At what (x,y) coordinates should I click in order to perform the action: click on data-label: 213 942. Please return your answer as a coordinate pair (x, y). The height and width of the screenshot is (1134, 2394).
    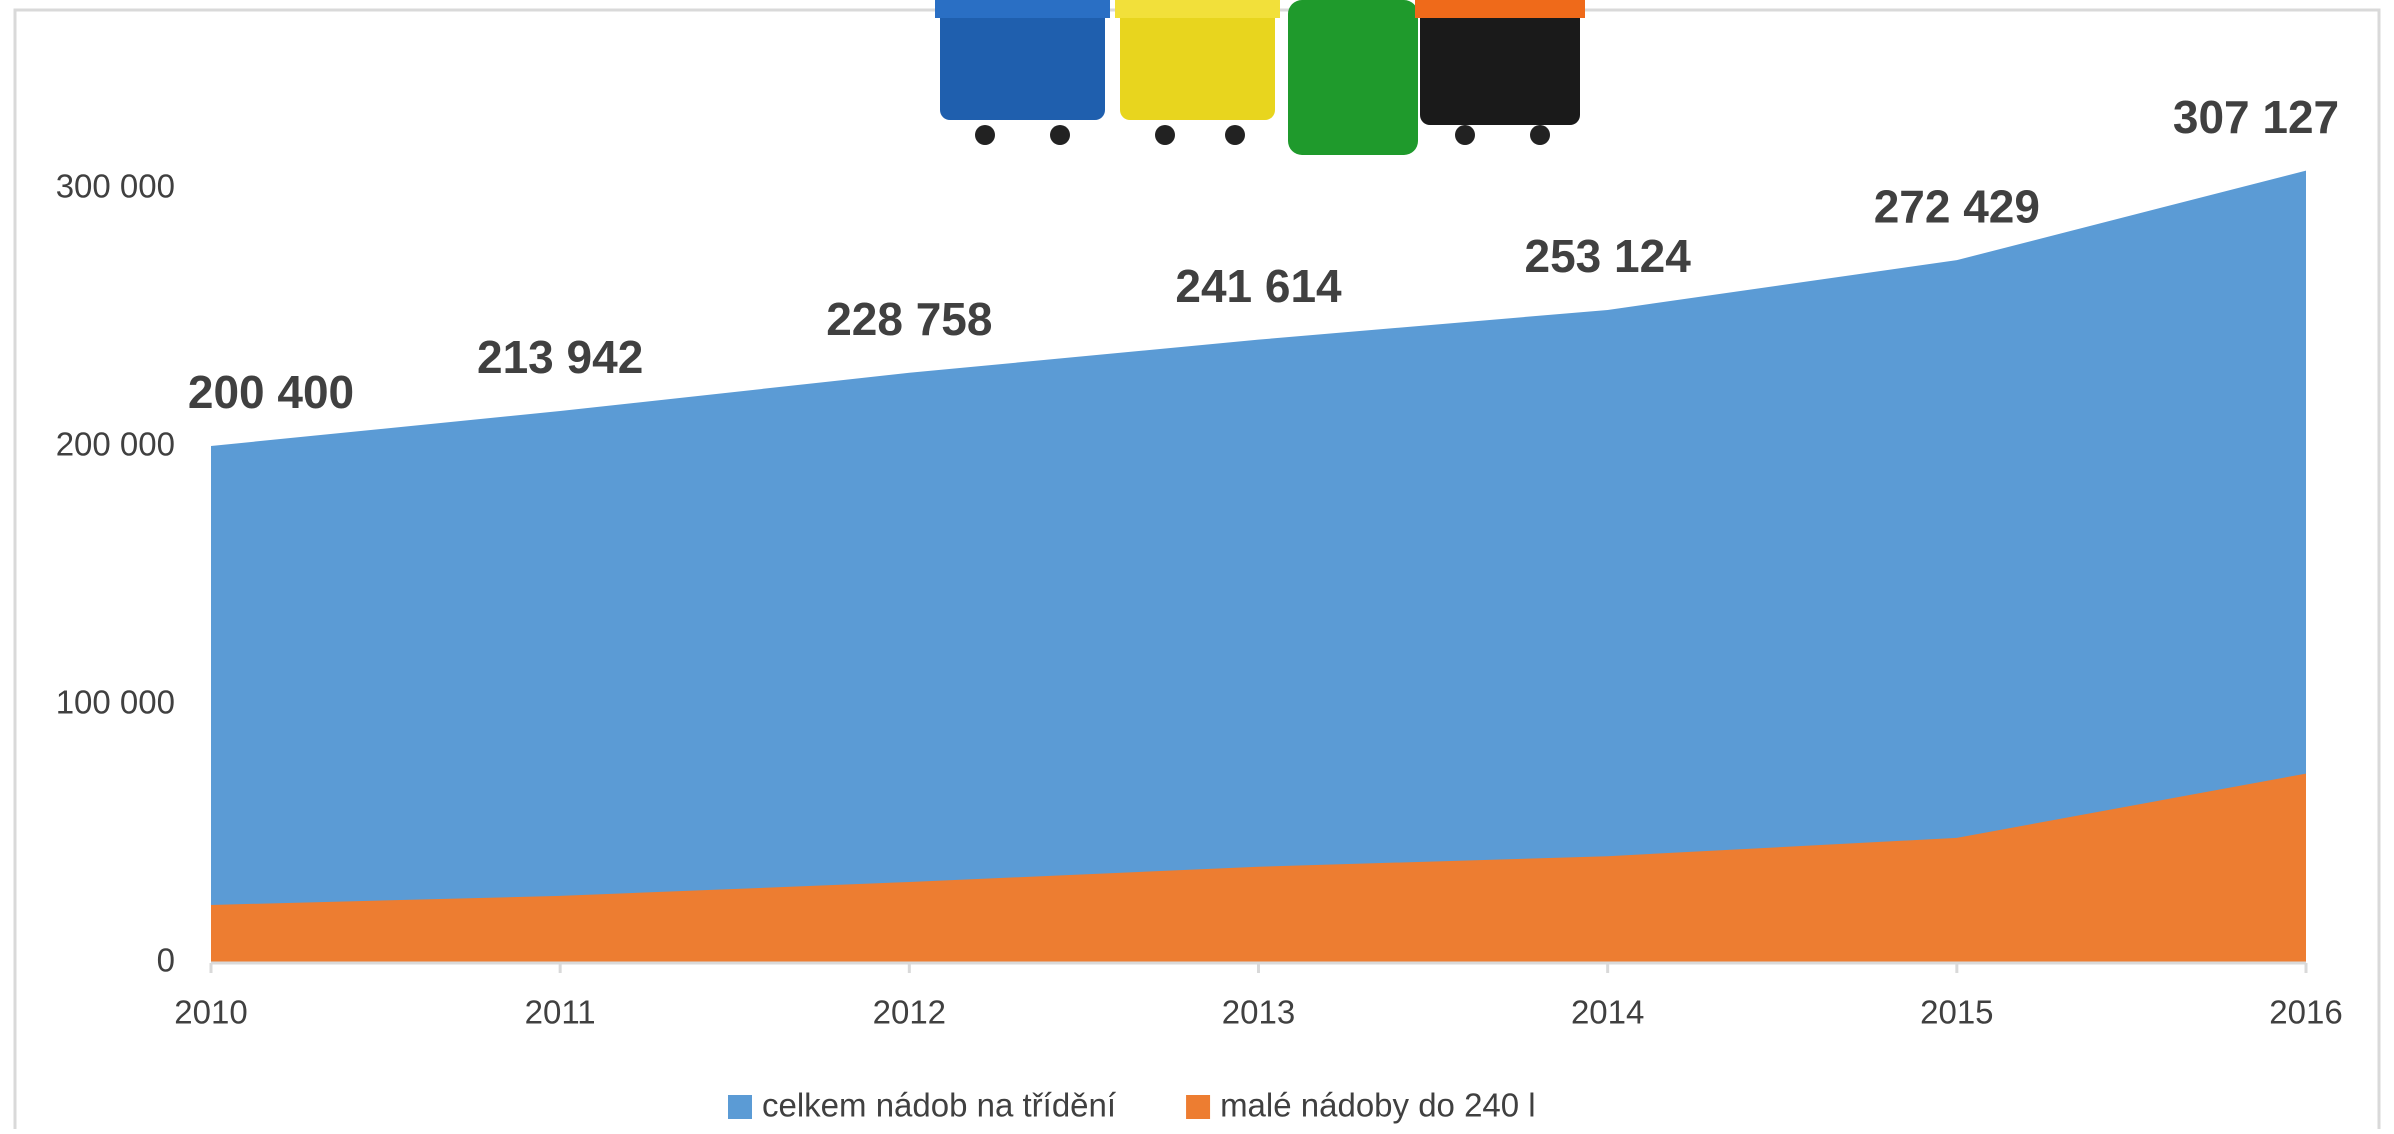
    Looking at the image, I should click on (560, 357).